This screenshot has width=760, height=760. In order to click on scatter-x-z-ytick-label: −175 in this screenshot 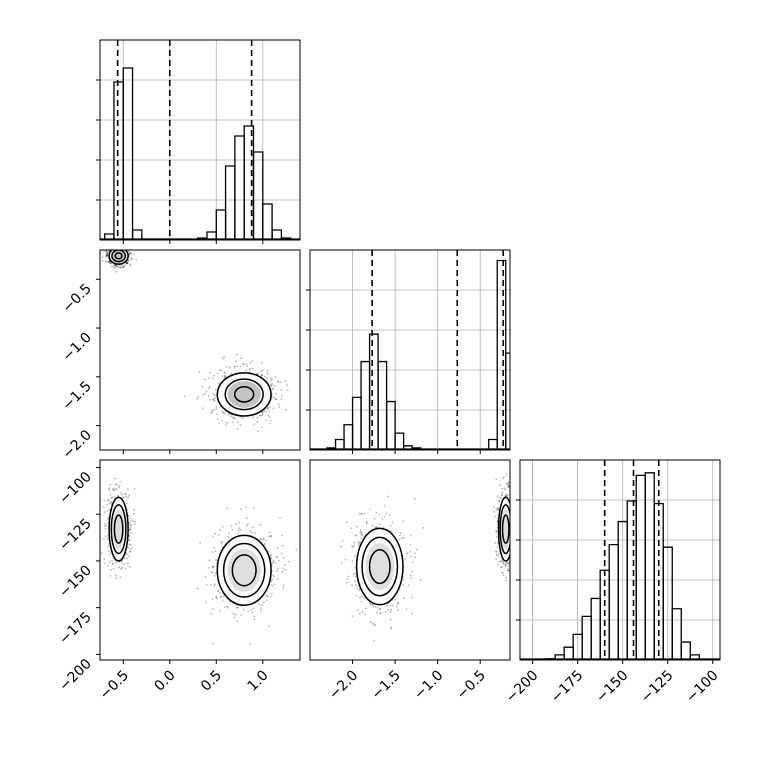, I will do `click(75, 628)`.